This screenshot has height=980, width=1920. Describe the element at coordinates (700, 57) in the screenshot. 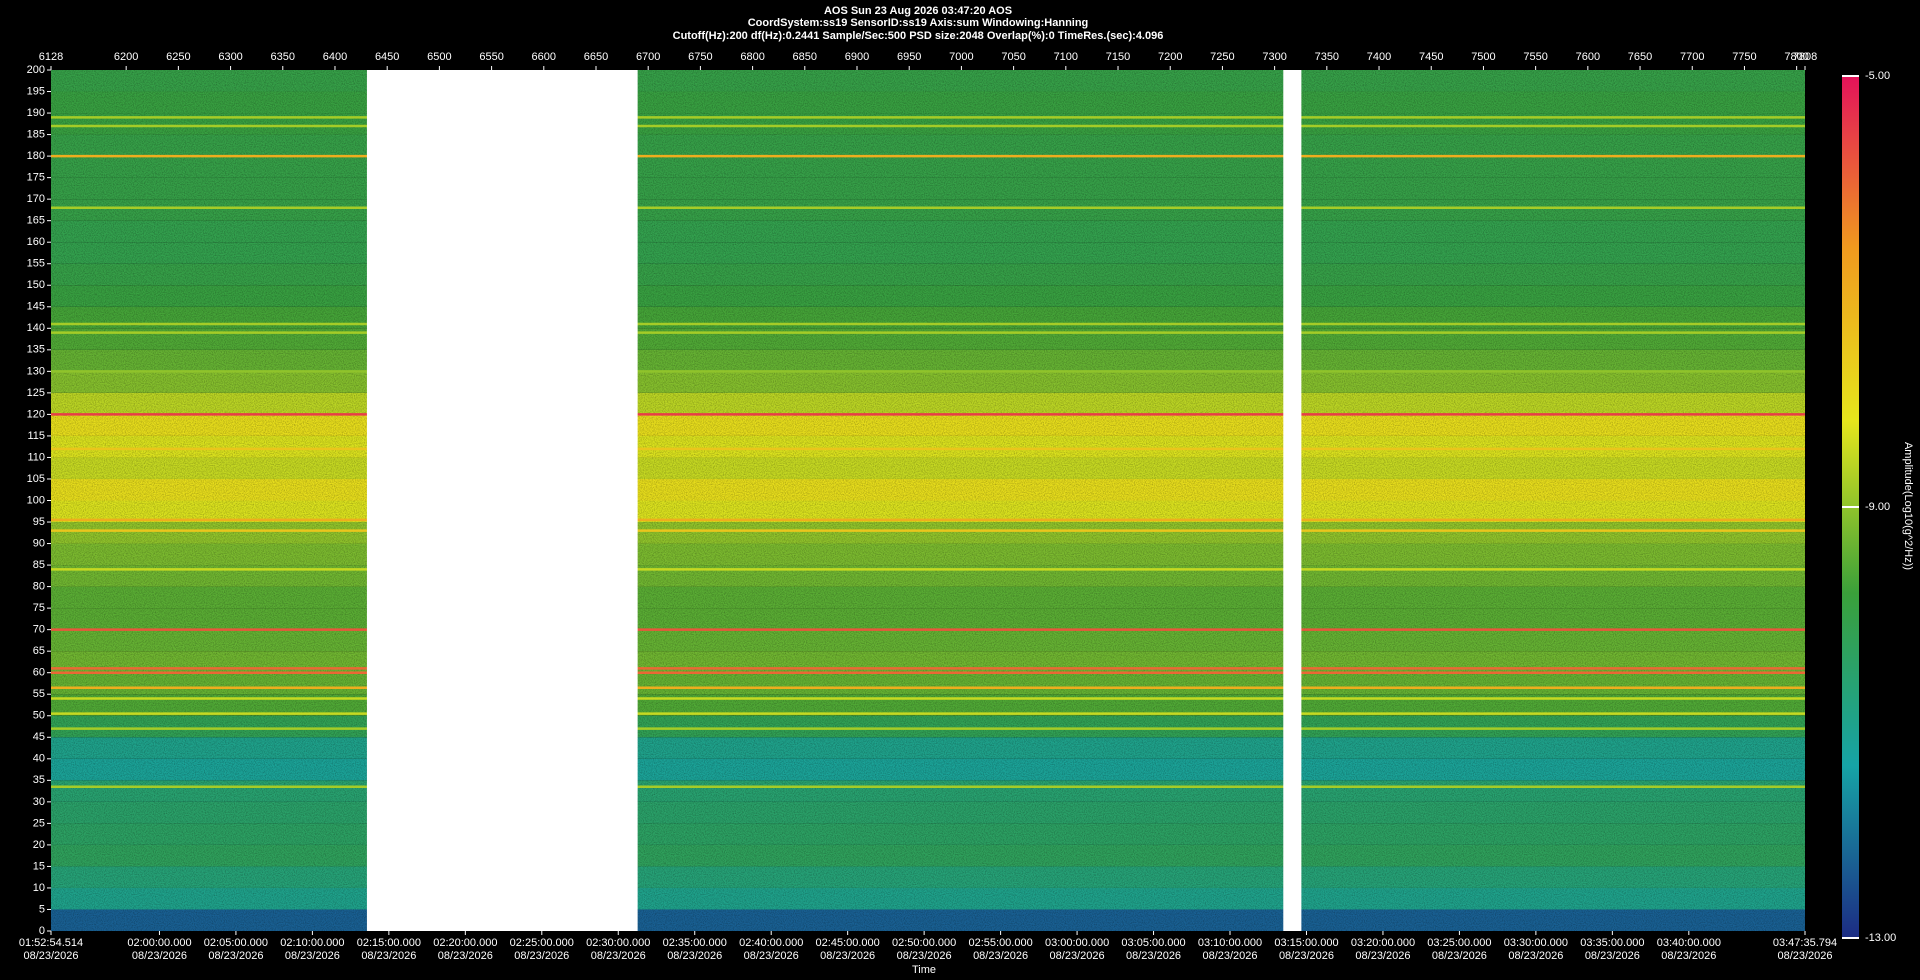

I see `x-tick-label: 6750` at that location.